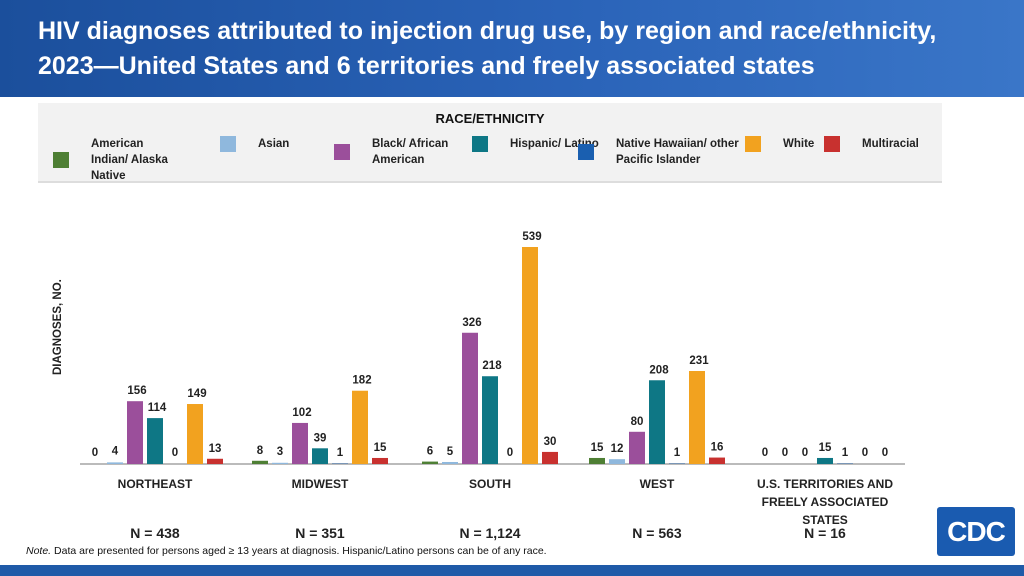 The height and width of the screenshot is (576, 1024). I want to click on legend-item: Multiracial, so click(871, 144).